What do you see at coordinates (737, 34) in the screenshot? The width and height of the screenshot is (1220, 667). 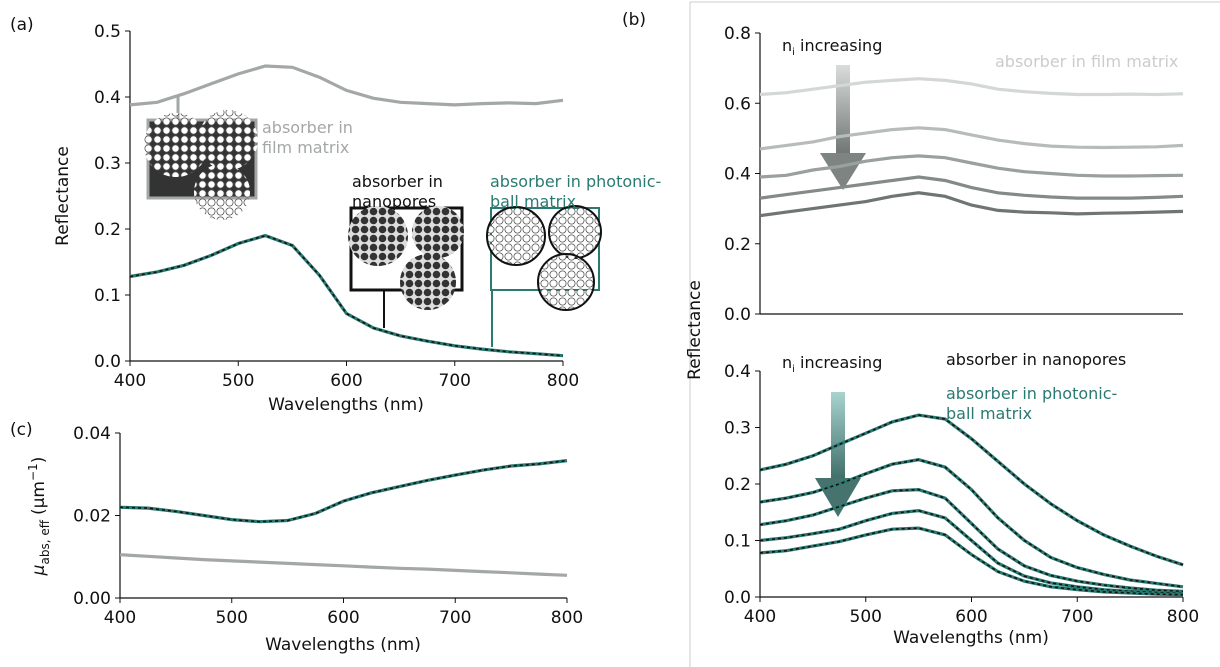 I see `y-tick-label: 0.8` at bounding box center [737, 34].